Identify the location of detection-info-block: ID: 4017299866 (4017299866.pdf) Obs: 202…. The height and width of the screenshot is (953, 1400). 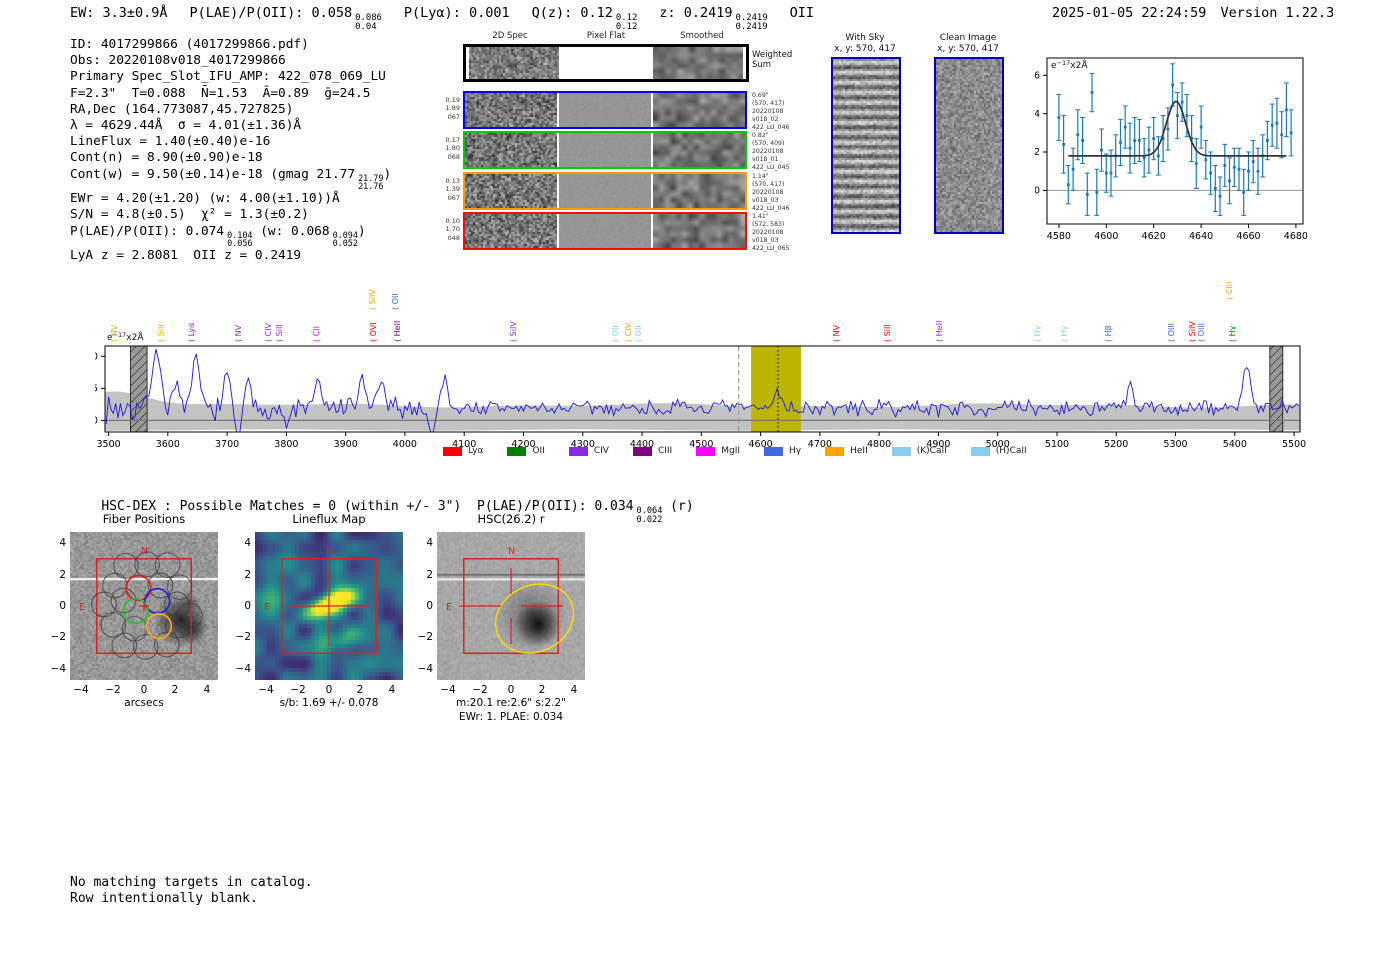
(230, 150).